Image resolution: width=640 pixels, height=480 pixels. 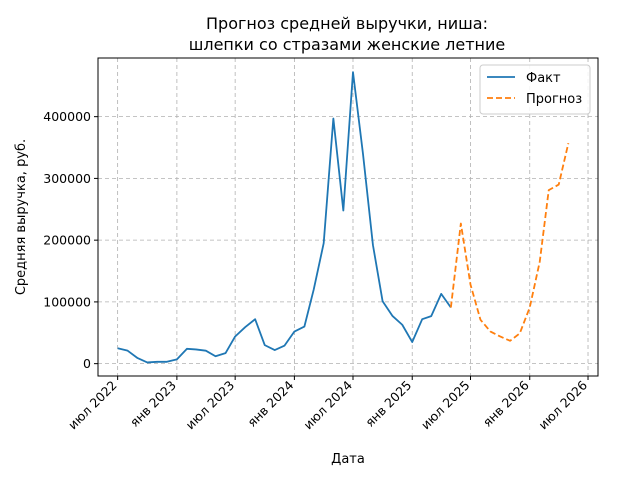 What do you see at coordinates (562, 404) in the screenshot?
I see `x-tick-label: июл 2026` at bounding box center [562, 404].